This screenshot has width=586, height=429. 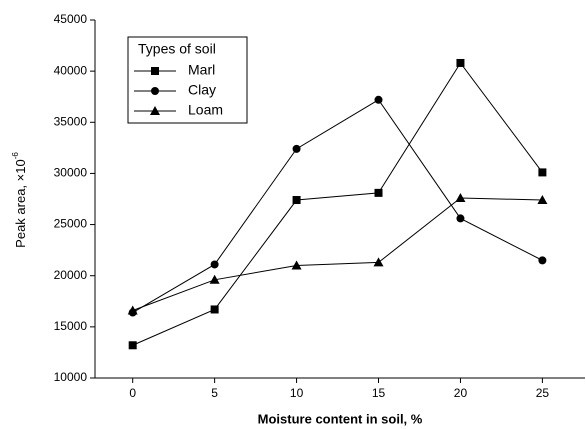 What do you see at coordinates (71, 377) in the screenshot?
I see `y-tick-label: 10000` at bounding box center [71, 377].